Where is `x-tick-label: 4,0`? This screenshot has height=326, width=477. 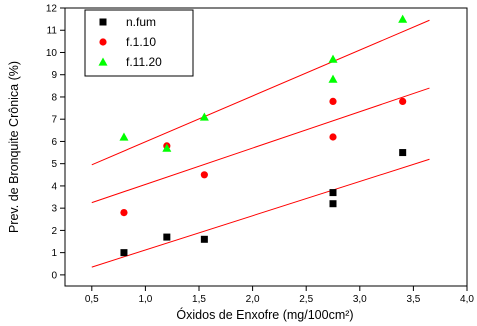
x-tick-label: 4,0 is located at coordinates (467, 299).